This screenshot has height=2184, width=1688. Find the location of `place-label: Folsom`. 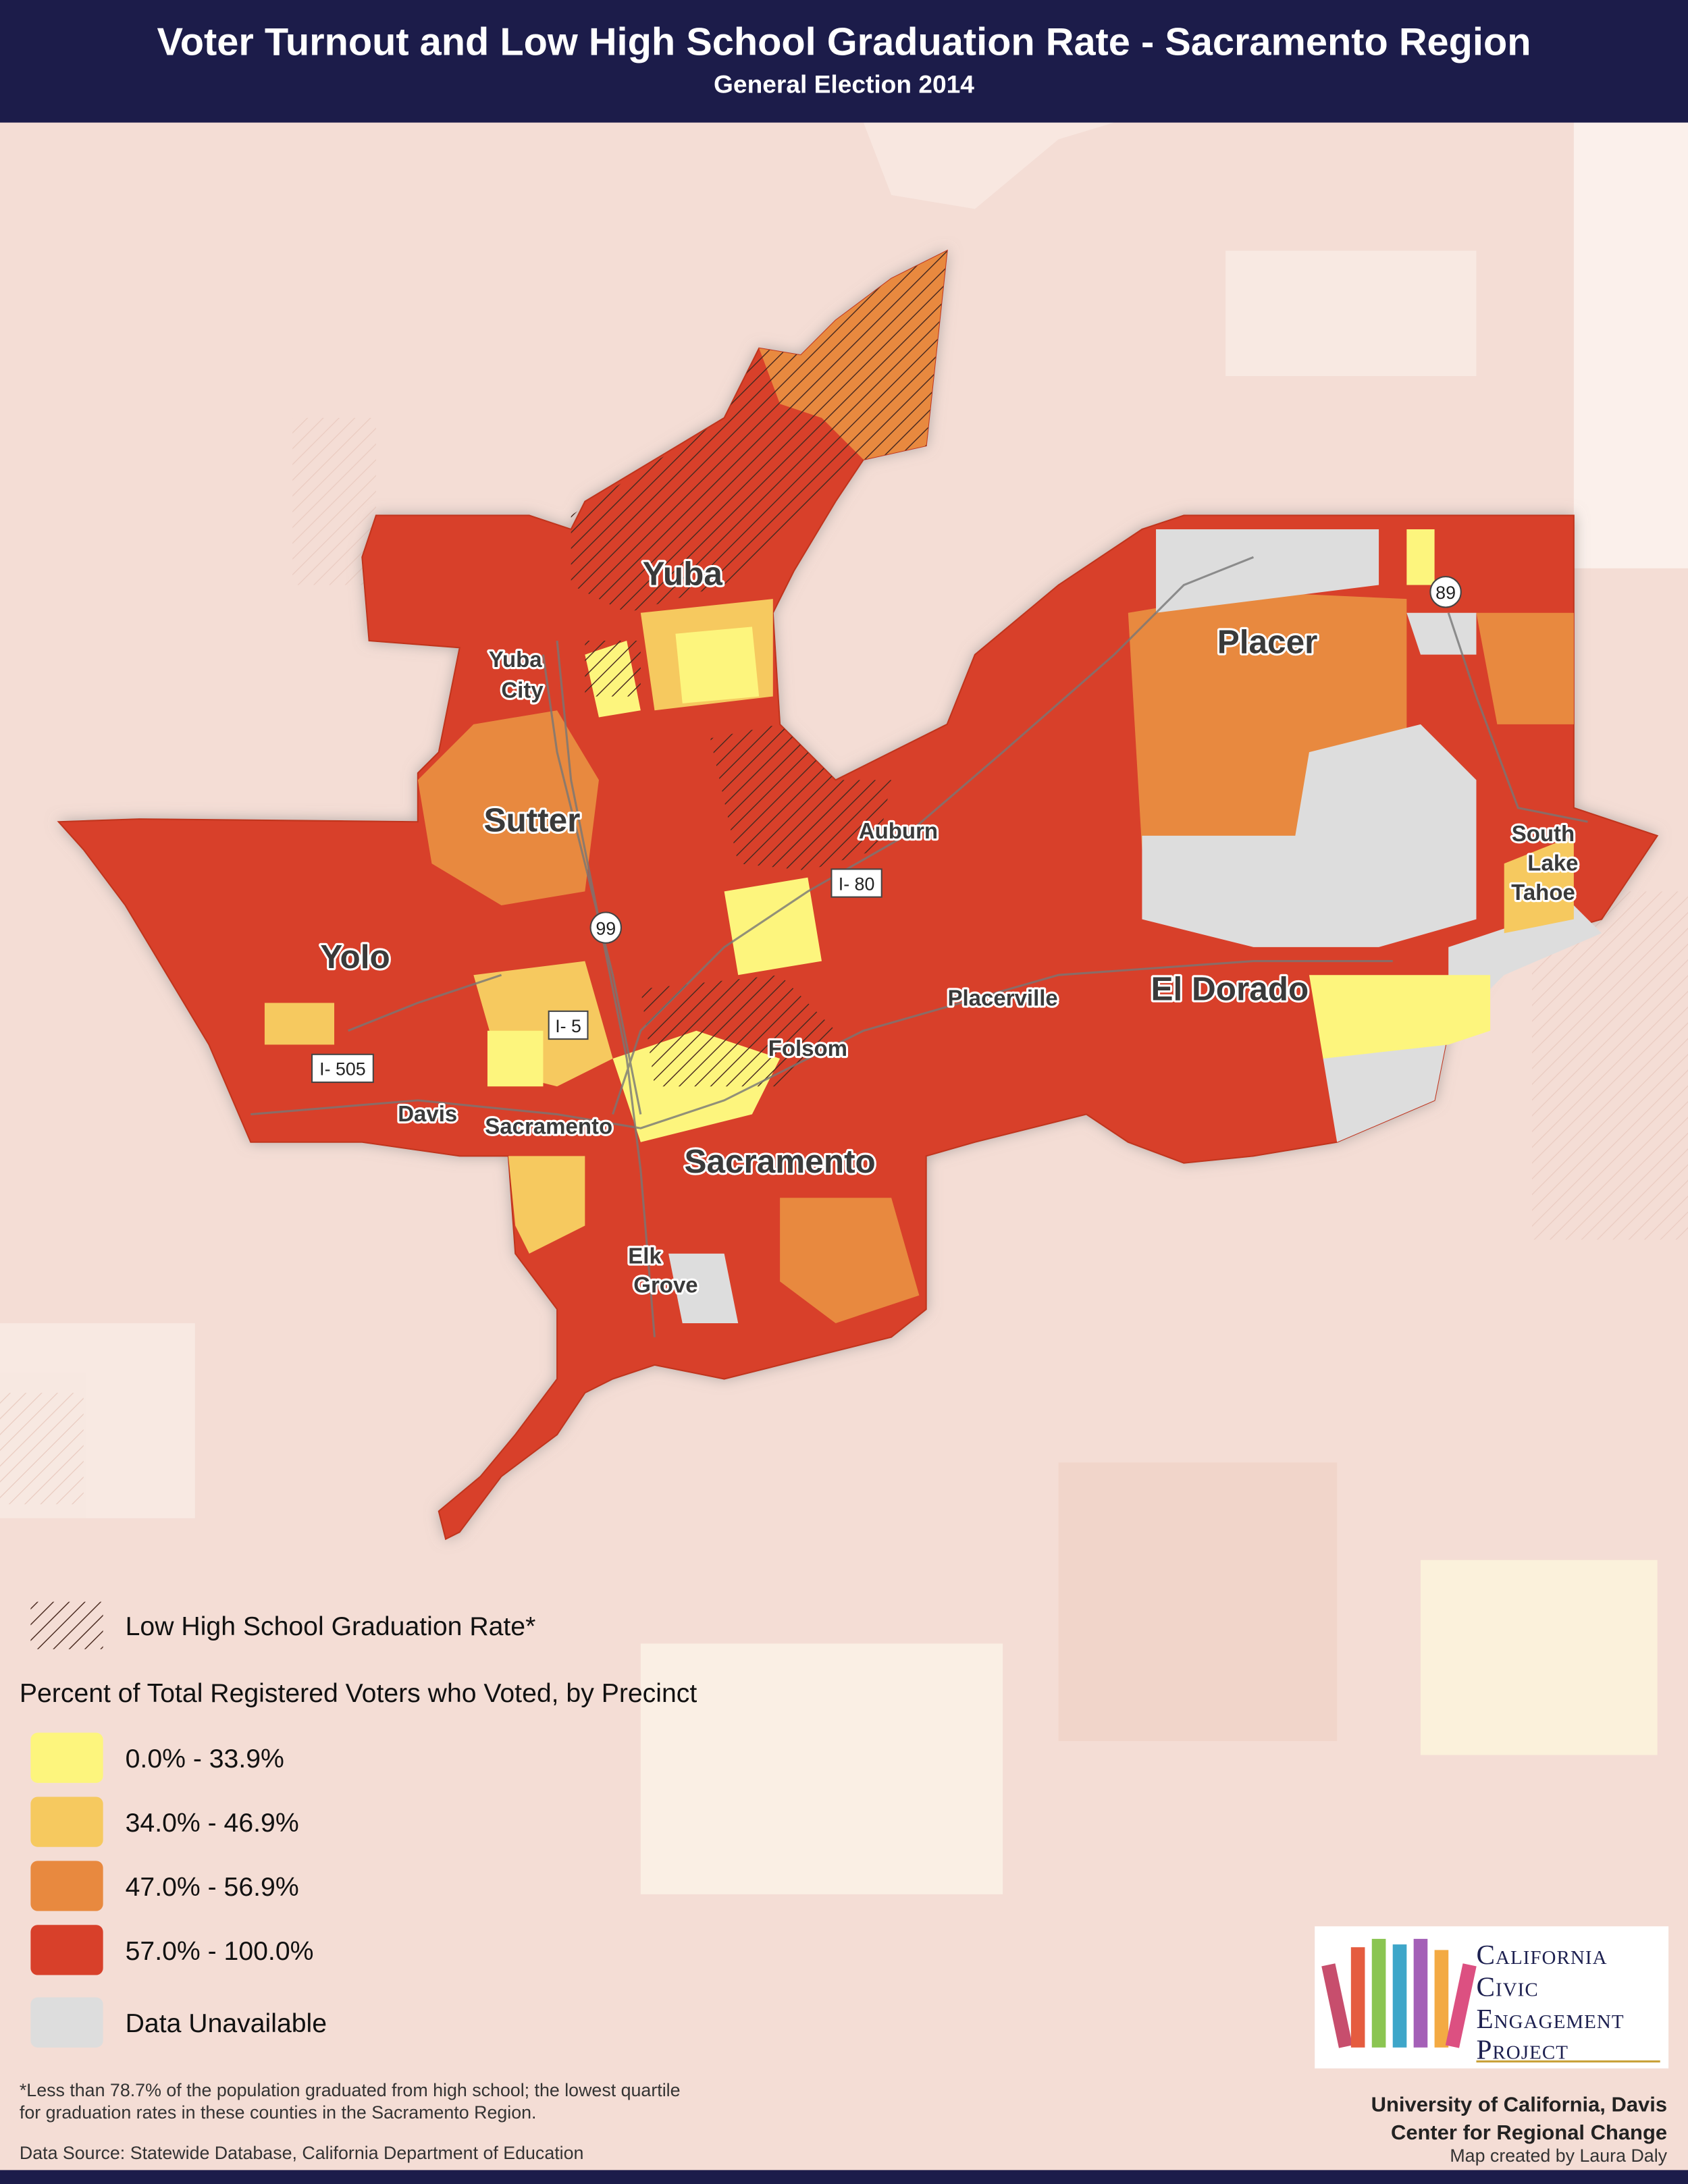

place-label: Folsom is located at coordinates (807, 1048).